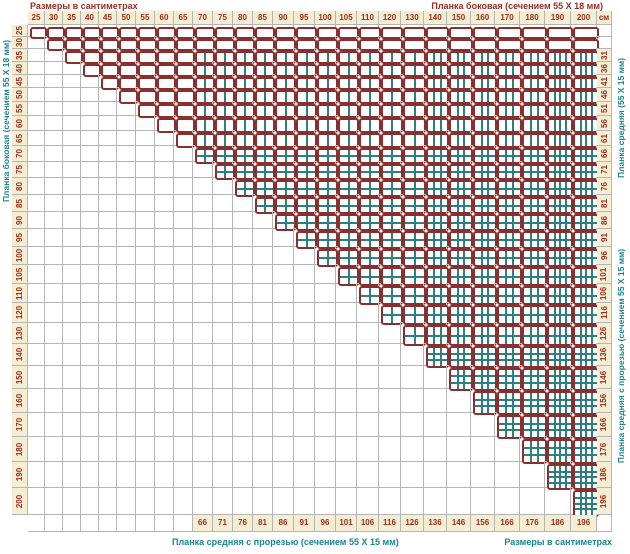 This screenshot has width=630, height=554. I want to click on cm-value-cell: 91, so click(604, 238).